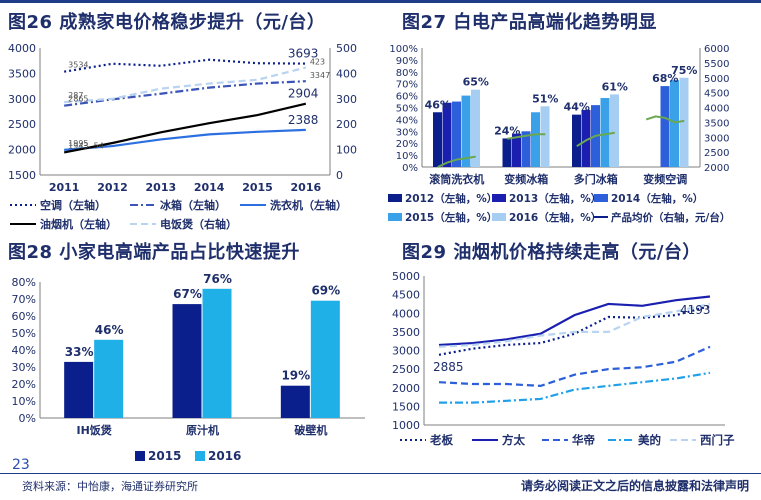 Image resolution: width=761 pixels, height=500 pixels. Describe the element at coordinates (209, 187) in the screenshot. I see `x-tick-label: 2014` at that location.